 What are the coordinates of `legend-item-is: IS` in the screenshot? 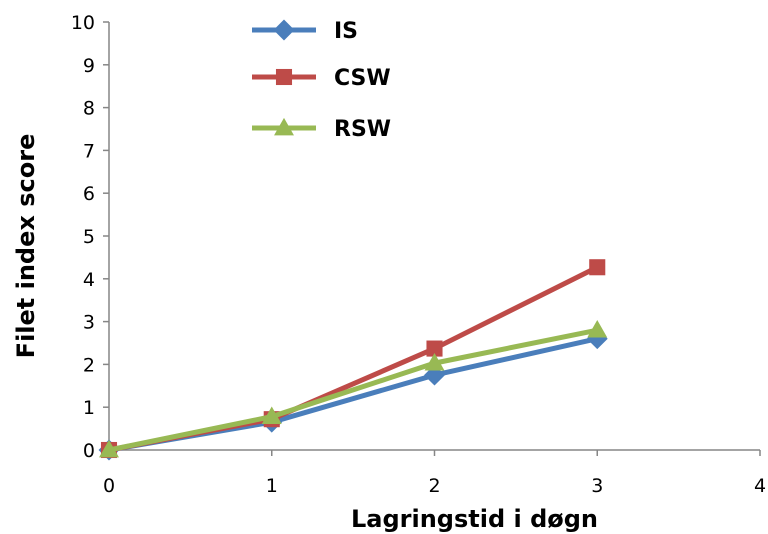 It's located at (305, 31).